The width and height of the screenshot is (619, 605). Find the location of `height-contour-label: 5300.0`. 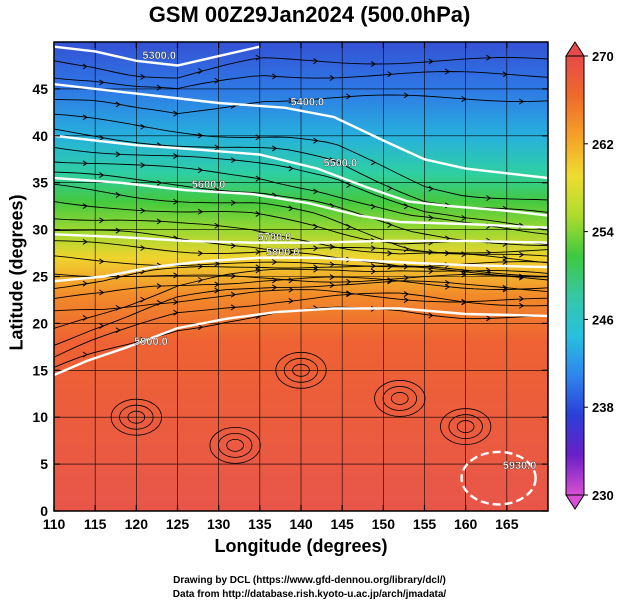

height-contour-label: 5300.0 is located at coordinates (159, 56).